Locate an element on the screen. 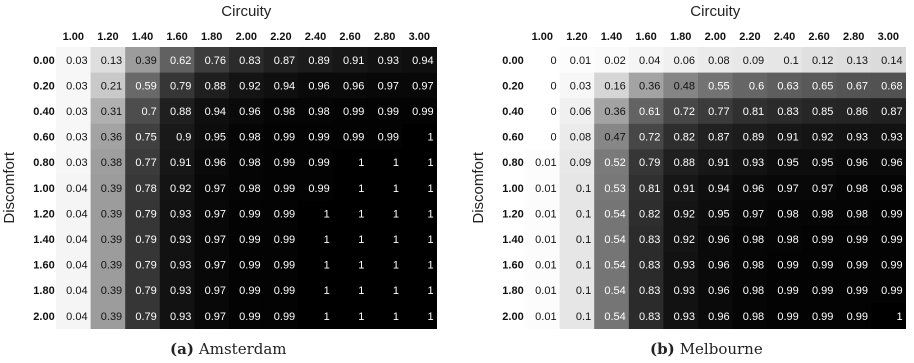 The width and height of the screenshot is (914, 363). cell-value-label: 0.68 is located at coordinates (891, 86).